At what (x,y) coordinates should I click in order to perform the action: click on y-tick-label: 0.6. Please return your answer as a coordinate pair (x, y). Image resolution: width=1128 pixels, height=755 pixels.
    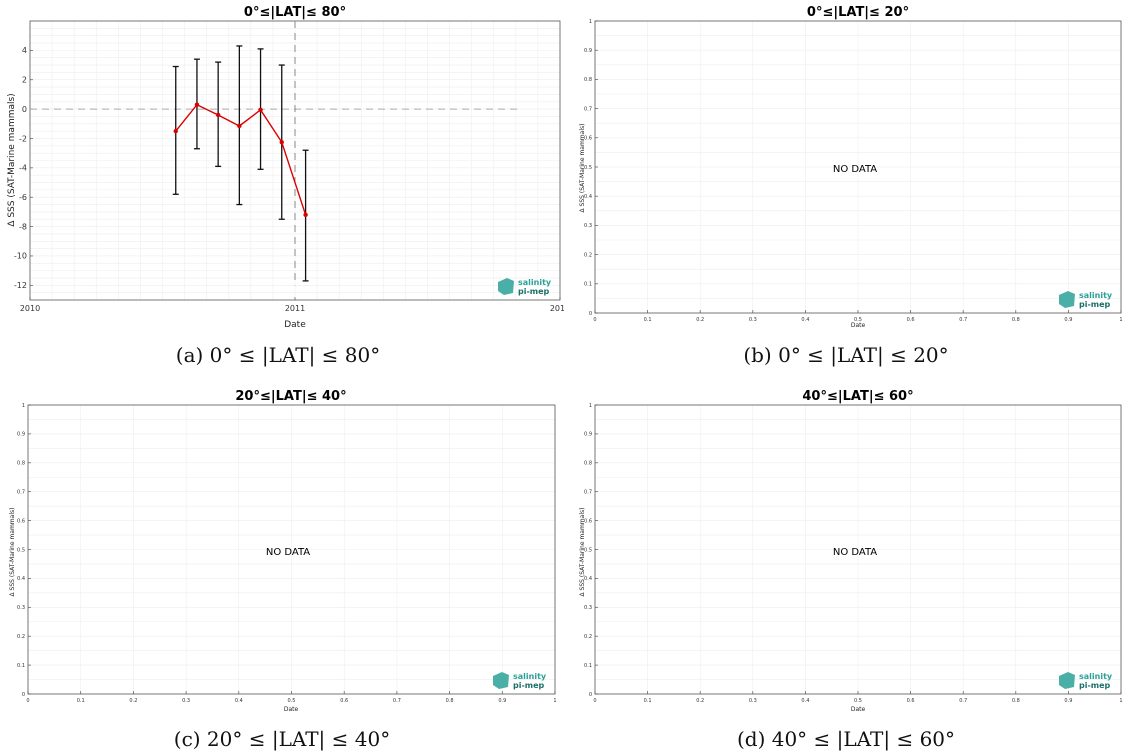
    Looking at the image, I should click on (21, 521).